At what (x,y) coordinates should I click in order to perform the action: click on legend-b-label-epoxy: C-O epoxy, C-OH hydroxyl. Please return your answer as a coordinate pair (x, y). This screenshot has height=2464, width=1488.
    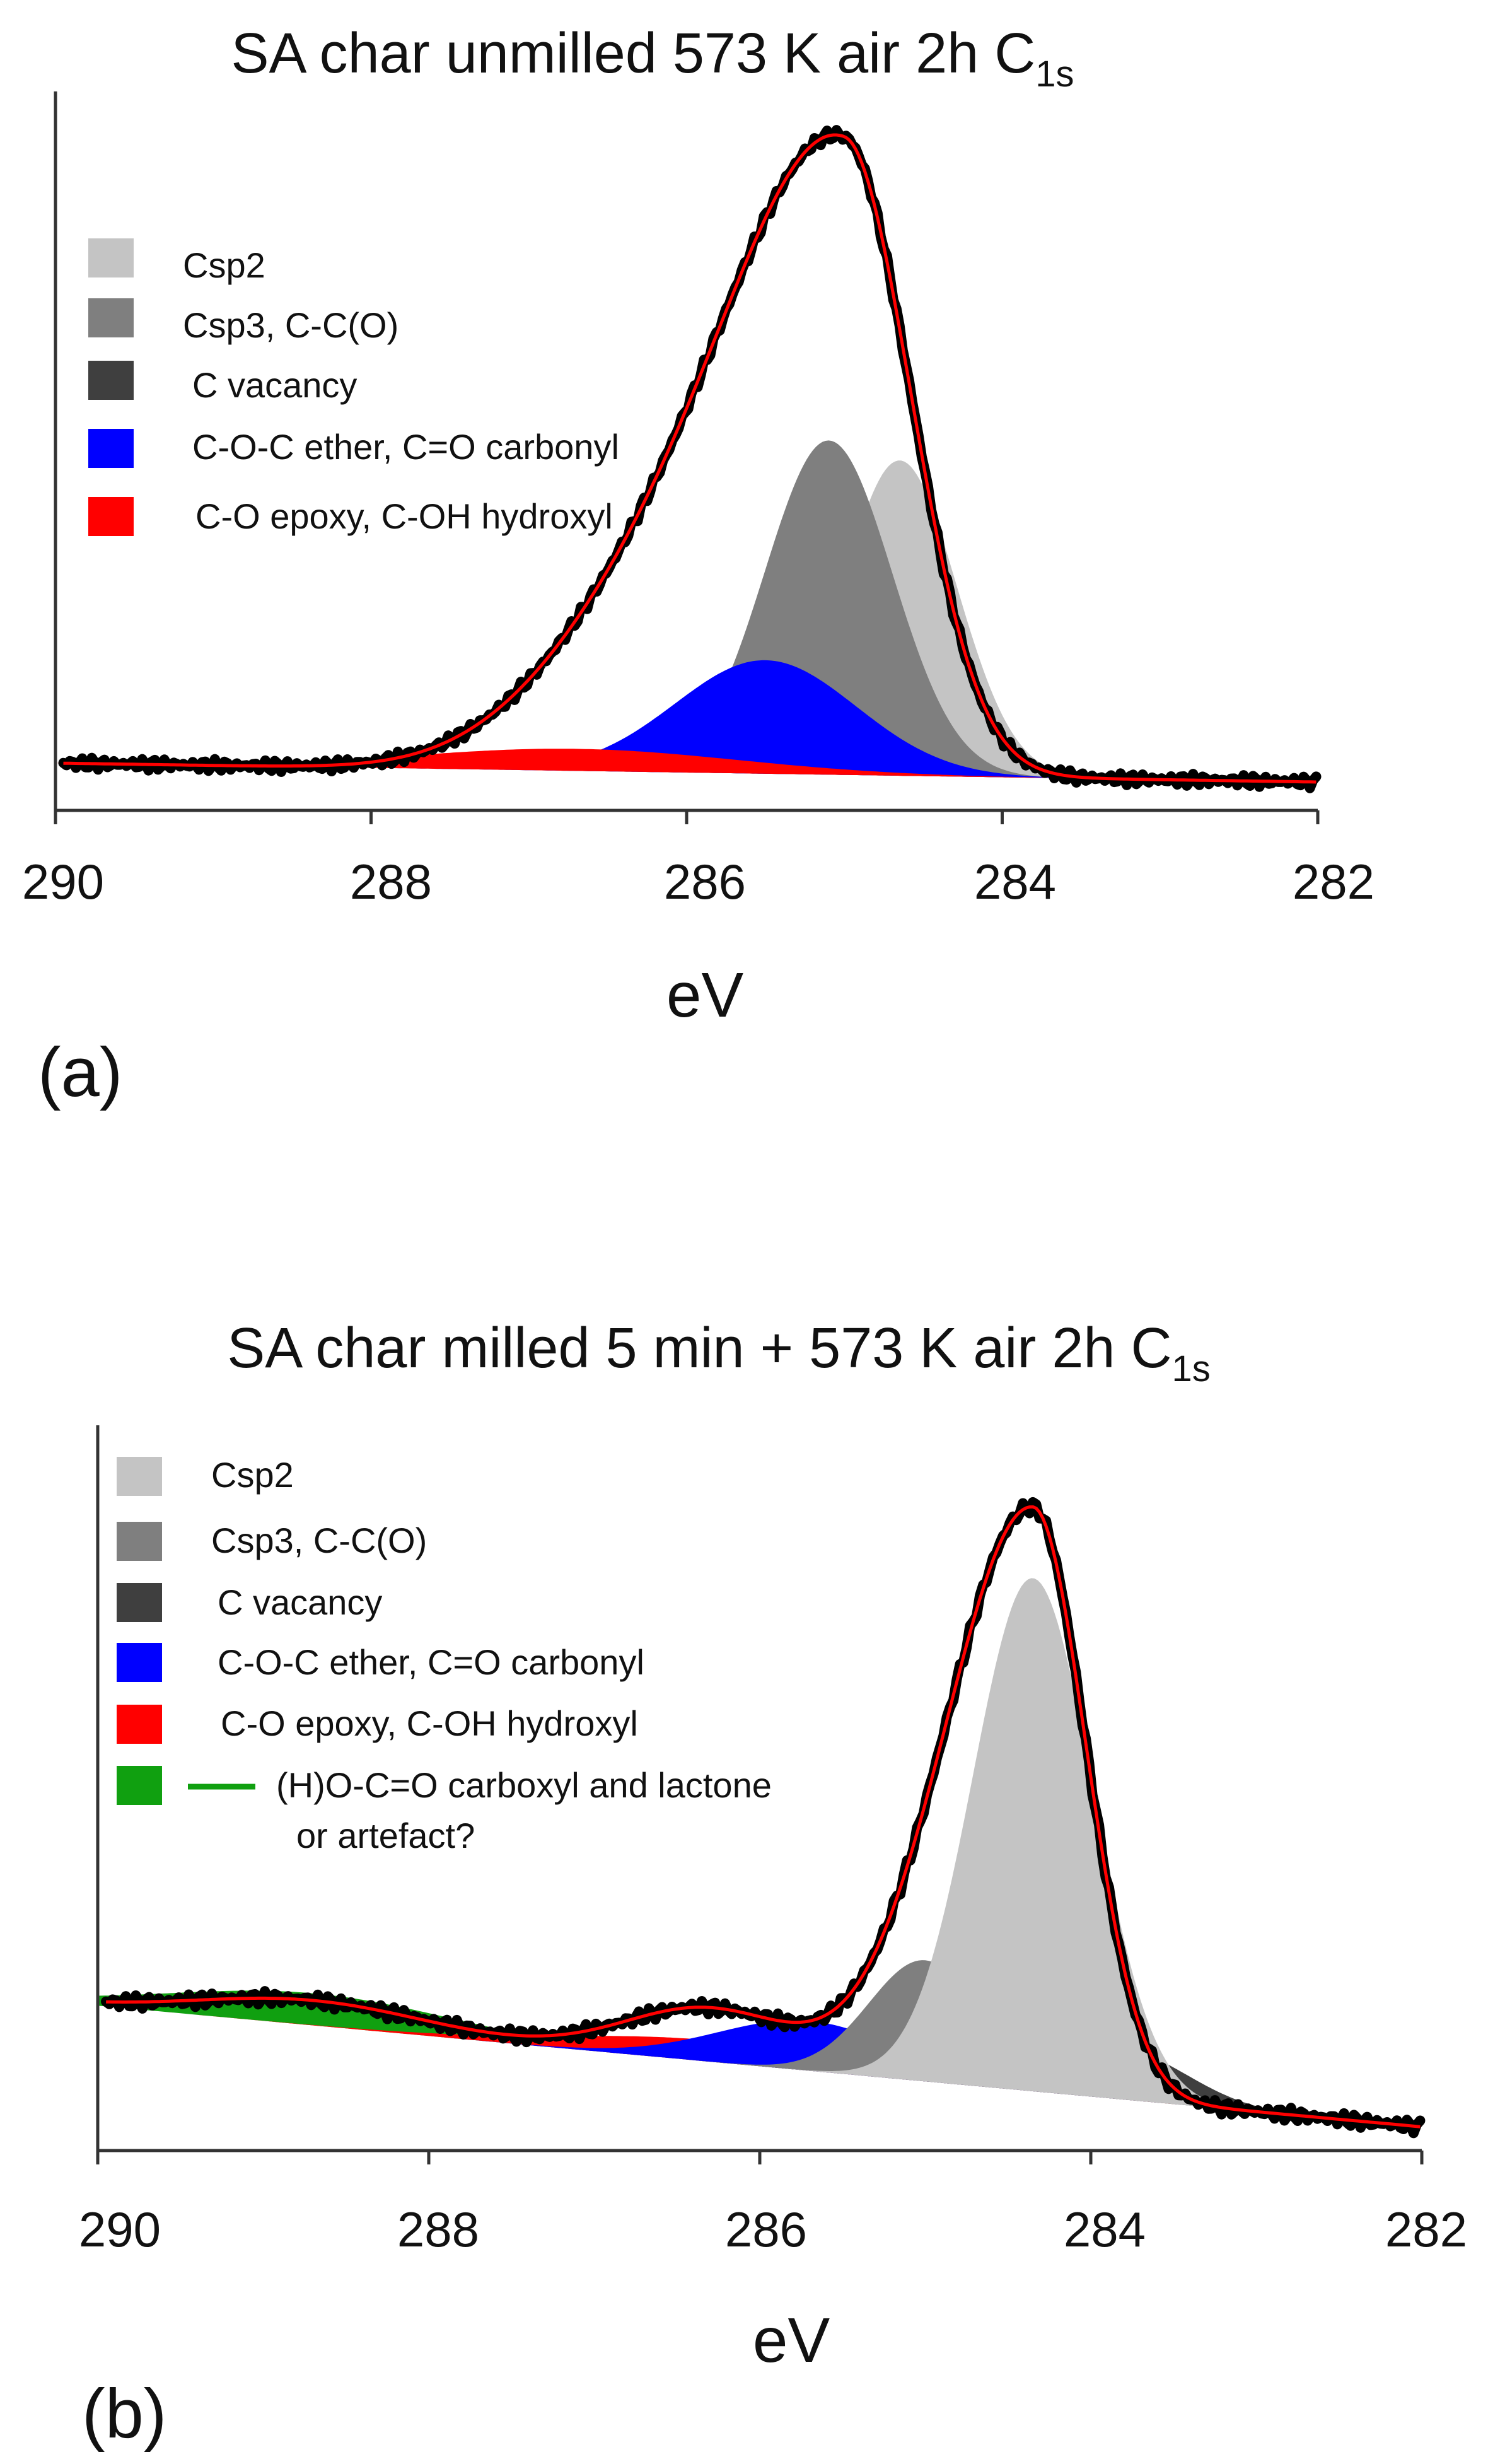
    Looking at the image, I should click on (429, 1723).